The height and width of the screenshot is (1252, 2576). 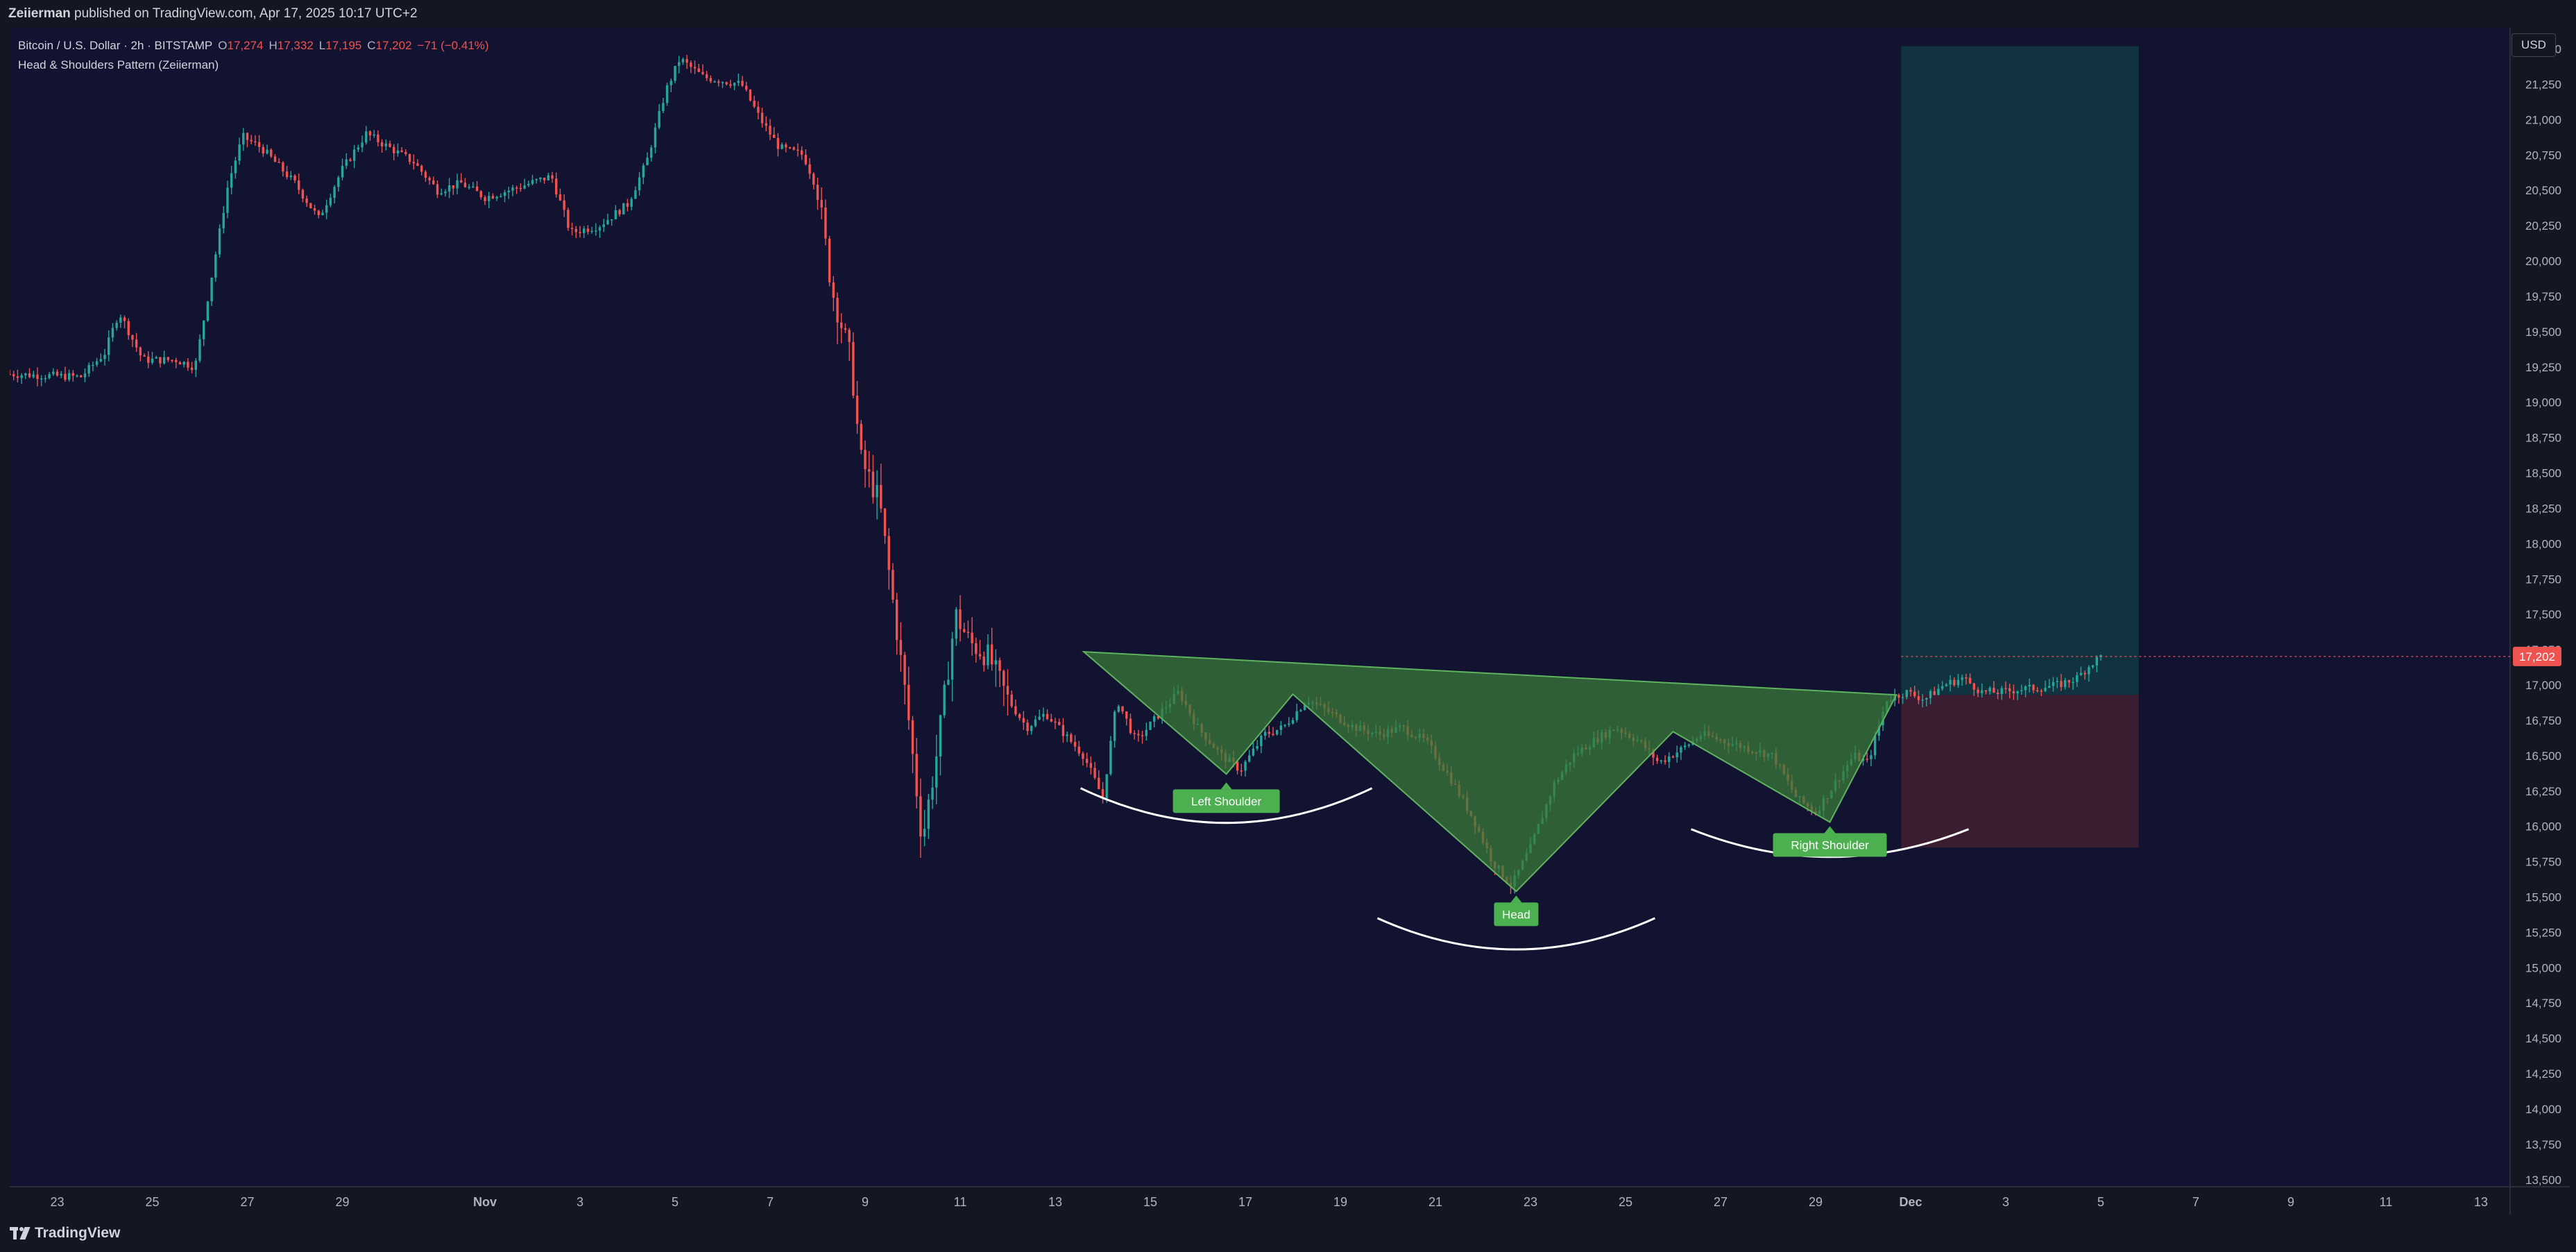 I want to click on tradingview-brand: TradingView, so click(x=65, y=1233).